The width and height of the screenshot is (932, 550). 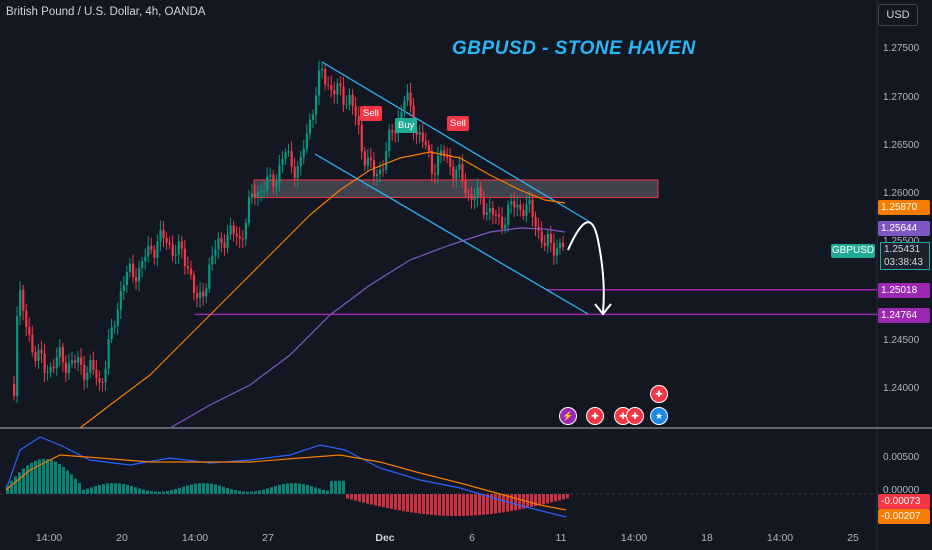 What do you see at coordinates (903, 262) in the screenshot?
I see `bar-countdown: 03:38:43` at bounding box center [903, 262].